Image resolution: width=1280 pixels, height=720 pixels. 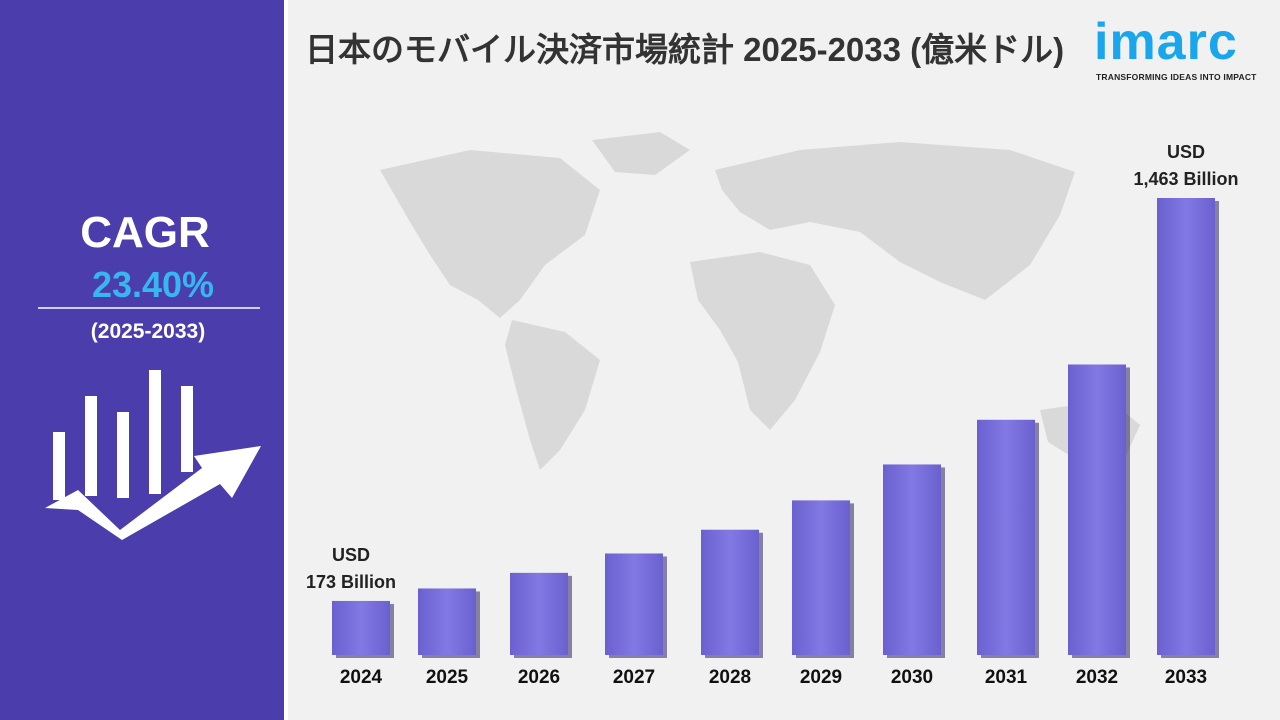 What do you see at coordinates (153, 455) in the screenshot?
I see `growth-chart-arrow-icon` at bounding box center [153, 455].